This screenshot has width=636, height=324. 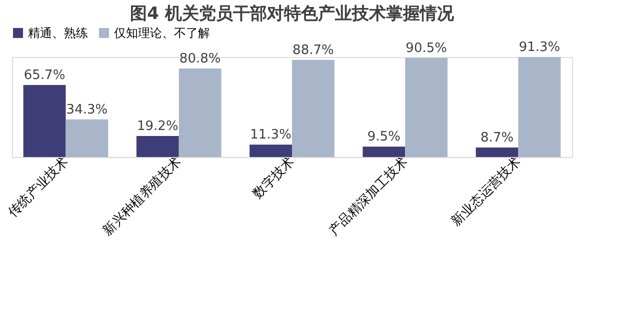 What do you see at coordinates (58, 33) in the screenshot?
I see `legend-label: 精通、熟练` at bounding box center [58, 33].